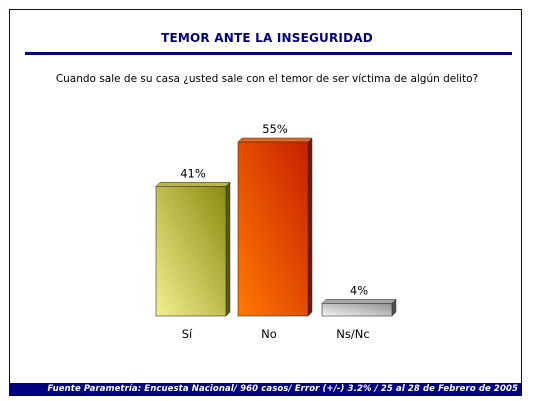 Image resolution: width=534 pixels, height=401 pixels. I want to click on category-label: No, so click(269, 334).